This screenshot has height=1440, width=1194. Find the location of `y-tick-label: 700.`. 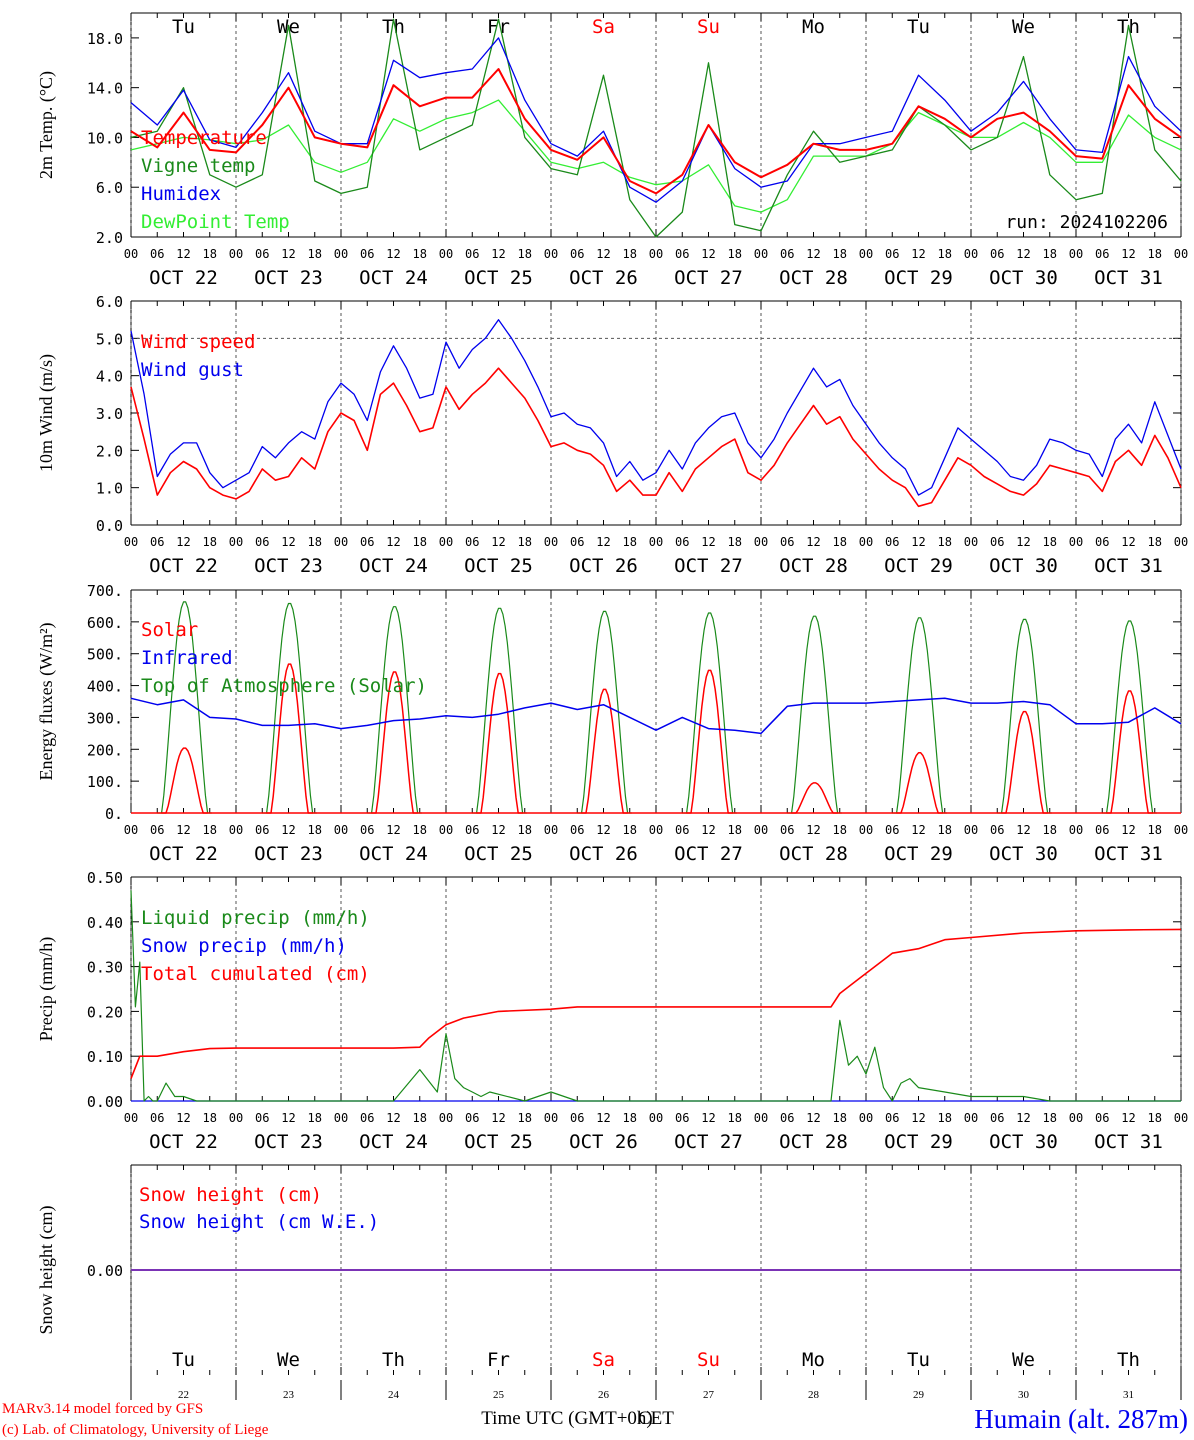

y-tick-label: 700. is located at coordinates (105, 591).